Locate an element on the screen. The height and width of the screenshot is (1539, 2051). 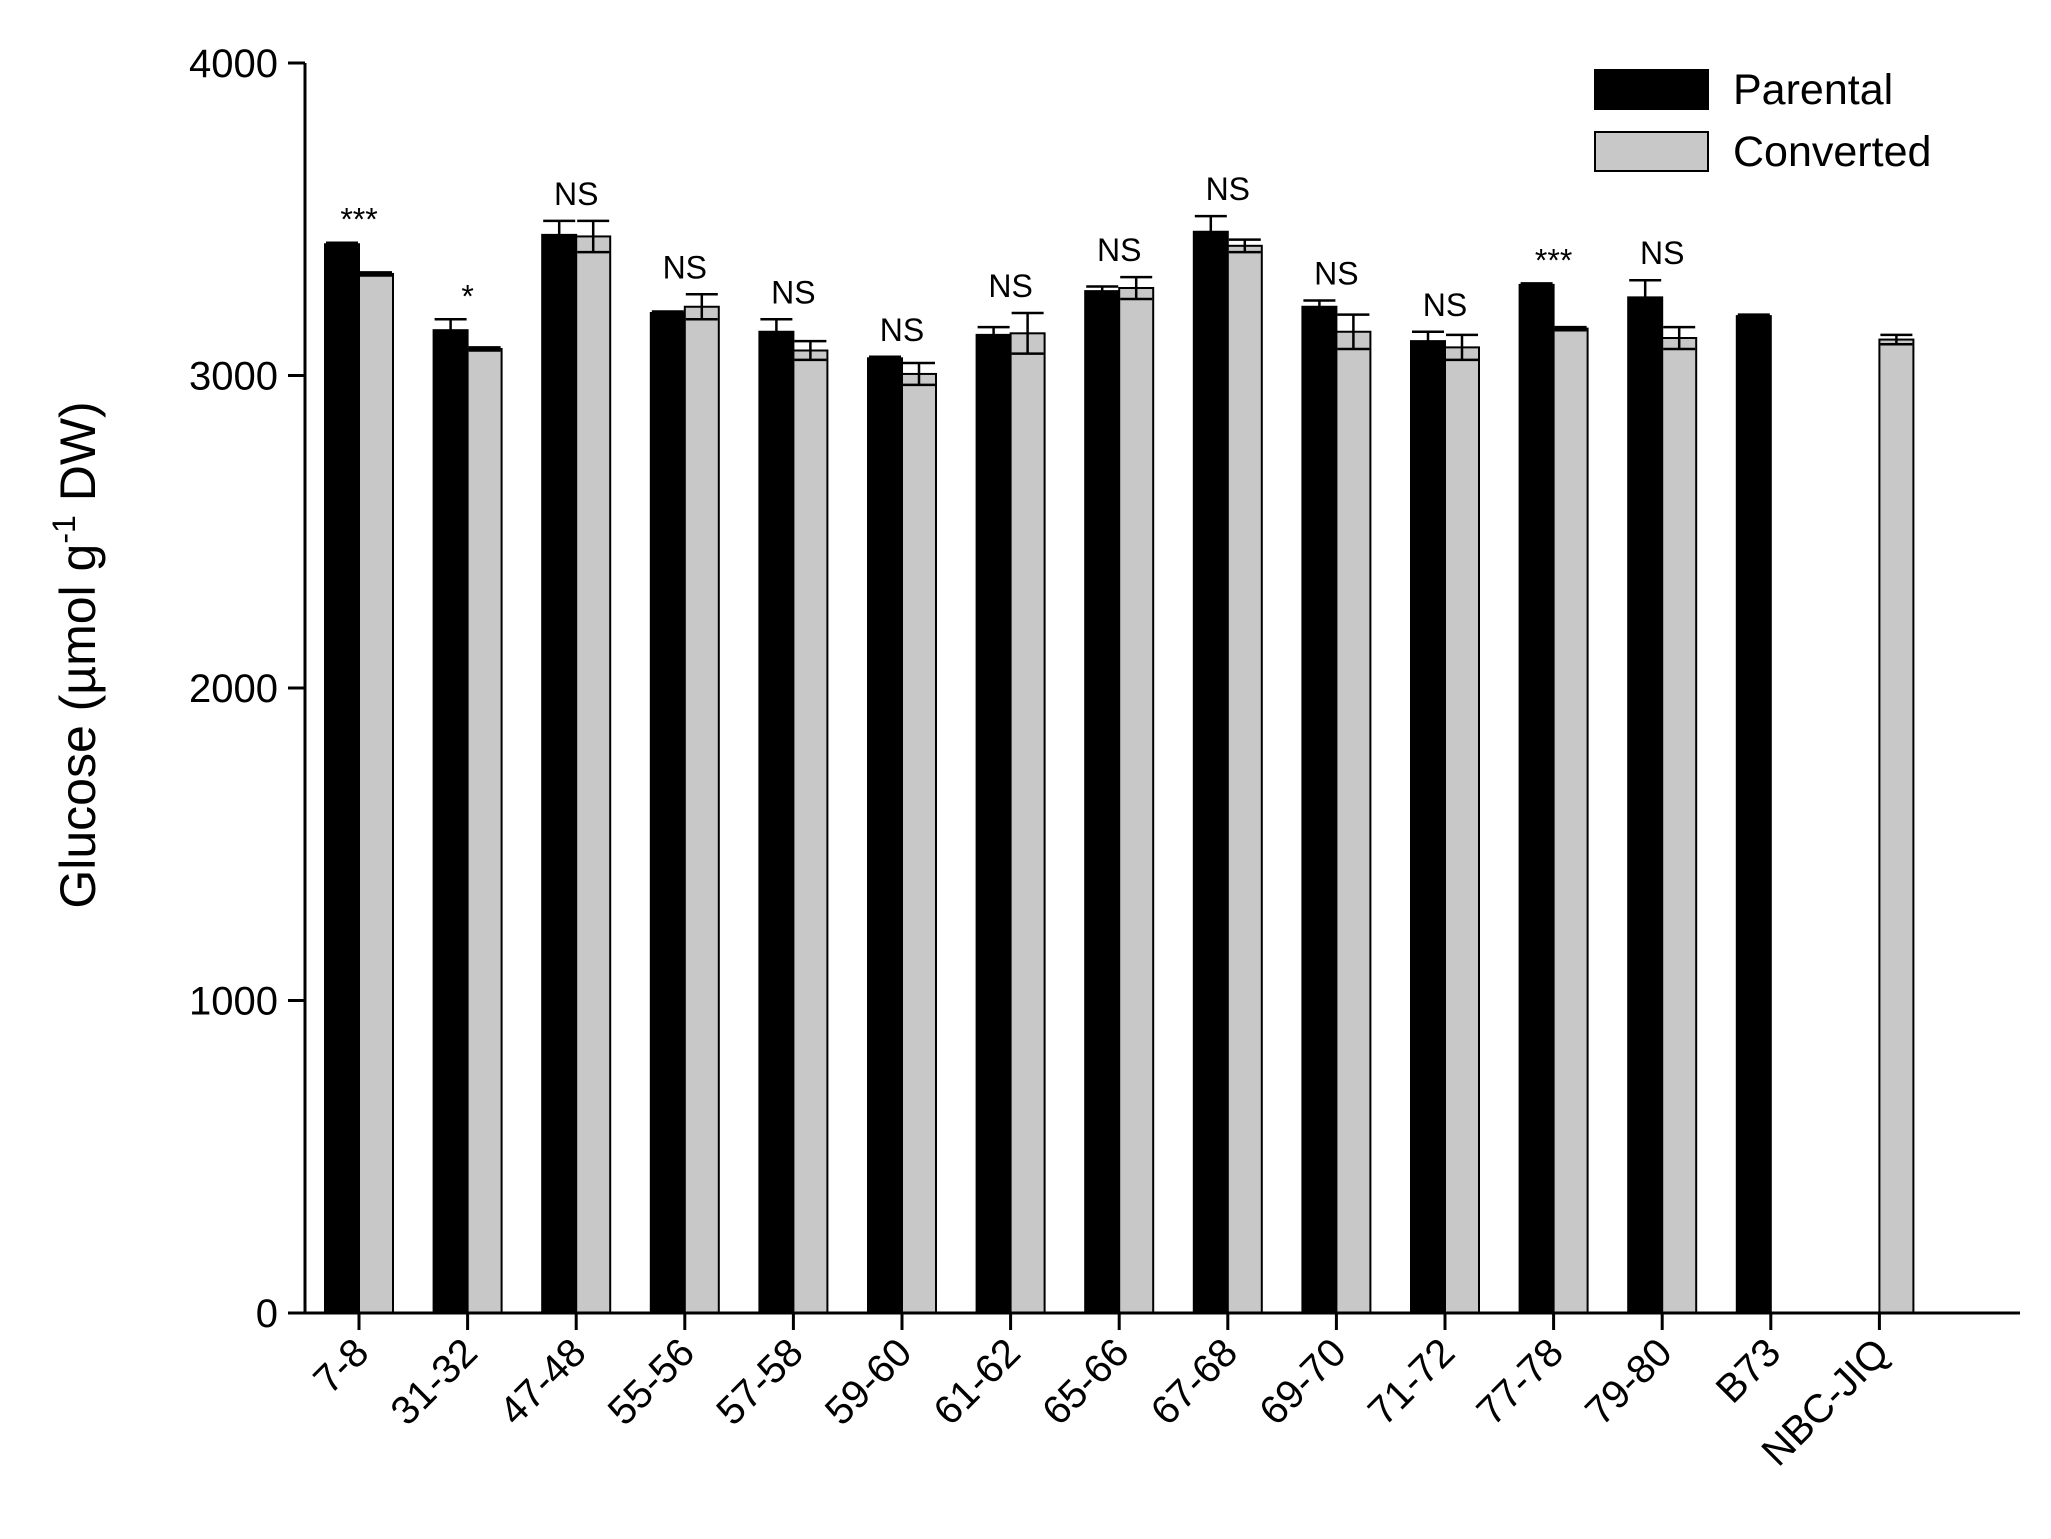
x-tick-label: 67-68 is located at coordinates (1194, 1381).